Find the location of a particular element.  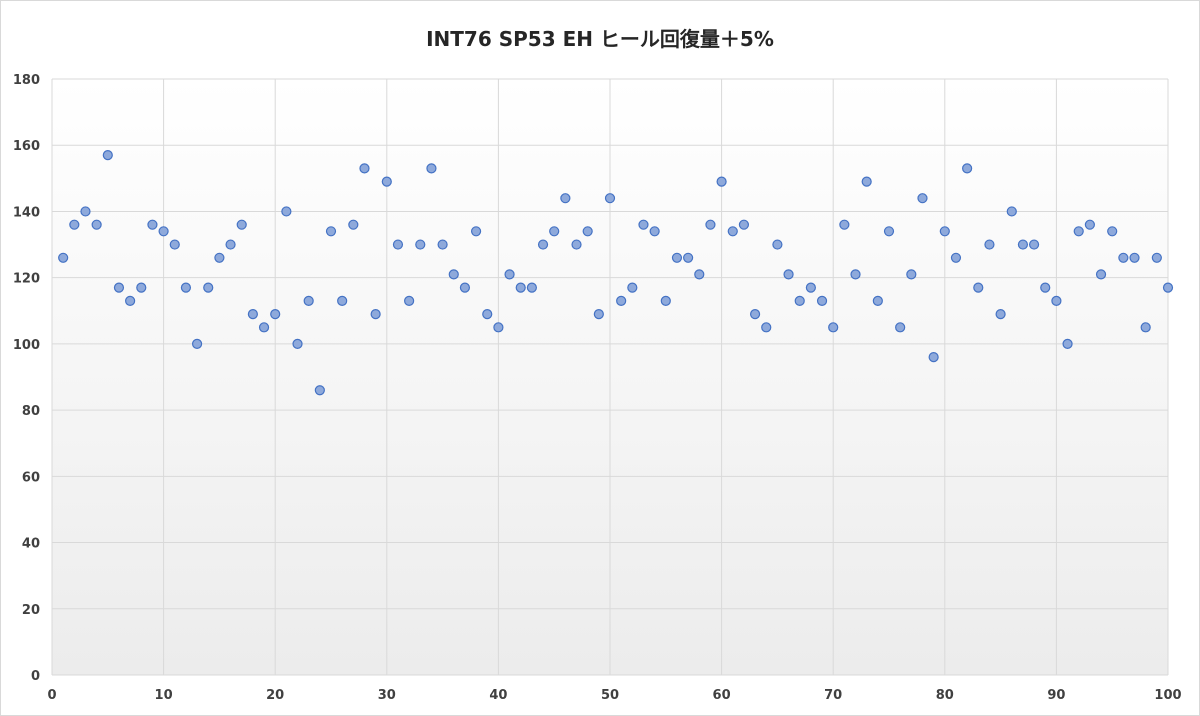

x-tick-label: 100 is located at coordinates (1167, 695).